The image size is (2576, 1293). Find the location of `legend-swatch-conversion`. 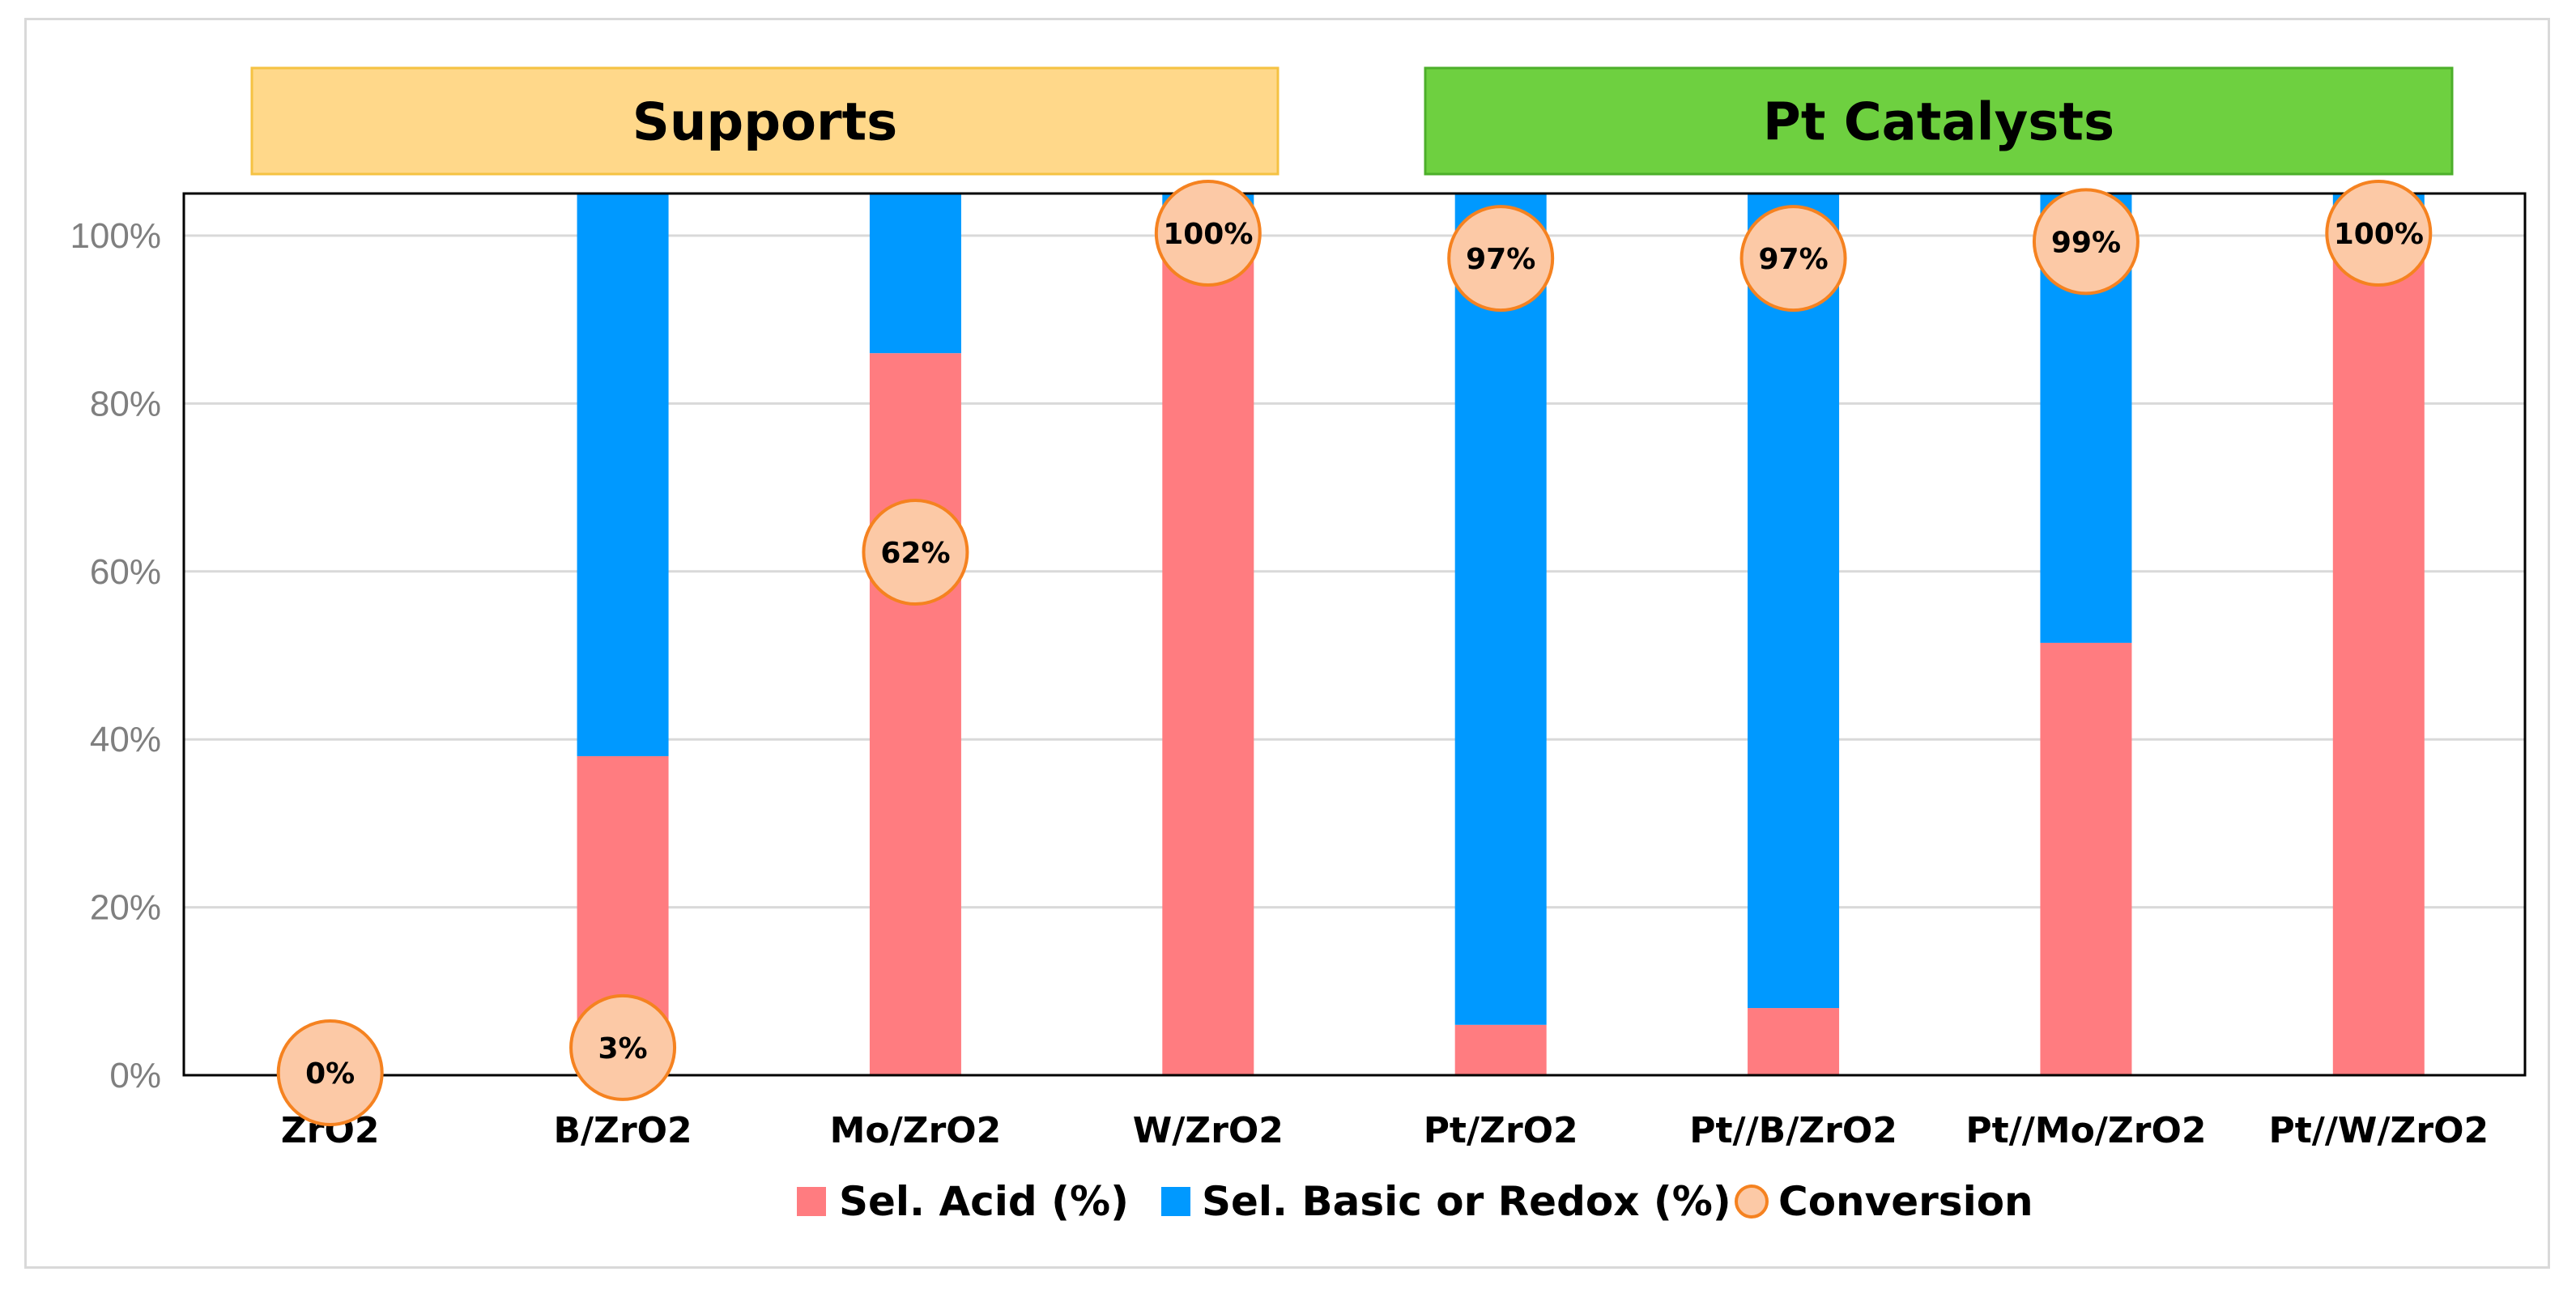

legend-swatch-conversion is located at coordinates (1752, 1202).